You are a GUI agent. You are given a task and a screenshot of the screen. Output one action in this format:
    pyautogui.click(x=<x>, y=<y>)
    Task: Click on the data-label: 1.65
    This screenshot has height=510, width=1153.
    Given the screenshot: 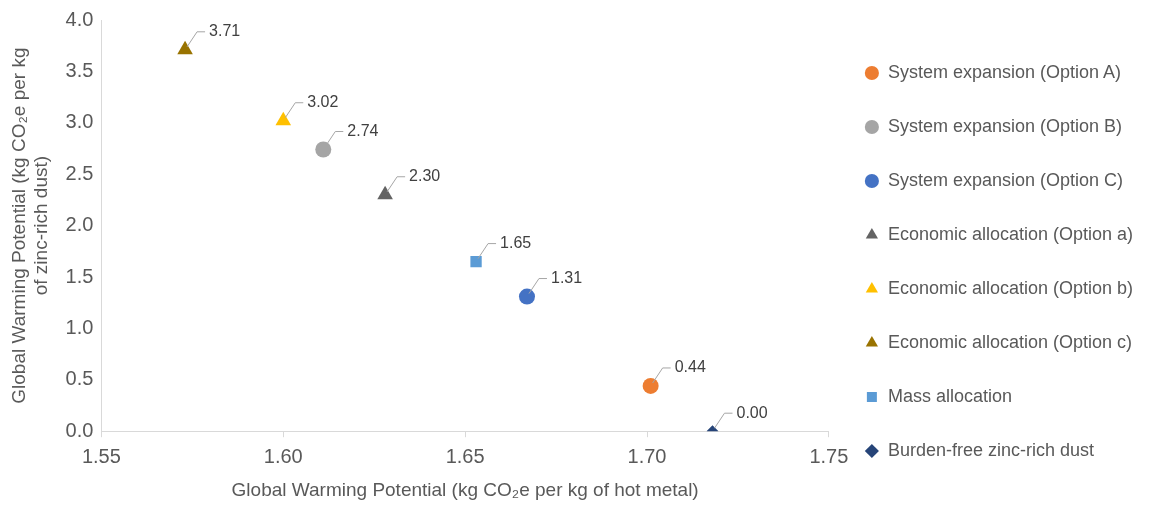 What is the action you would take?
    pyautogui.click(x=516, y=242)
    